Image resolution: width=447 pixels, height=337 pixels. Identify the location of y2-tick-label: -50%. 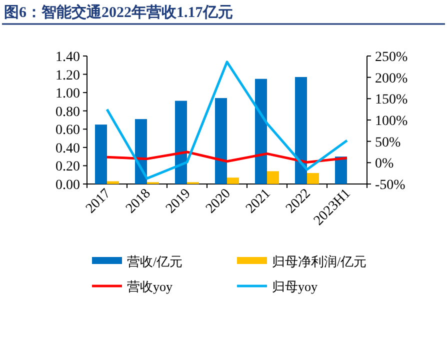
(390, 185).